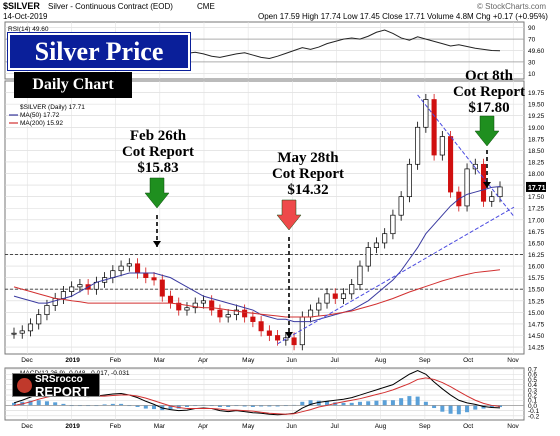  Describe the element at coordinates (489, 76) in the screenshot. I see `annotation-oct-date: Oct 8th` at that location.